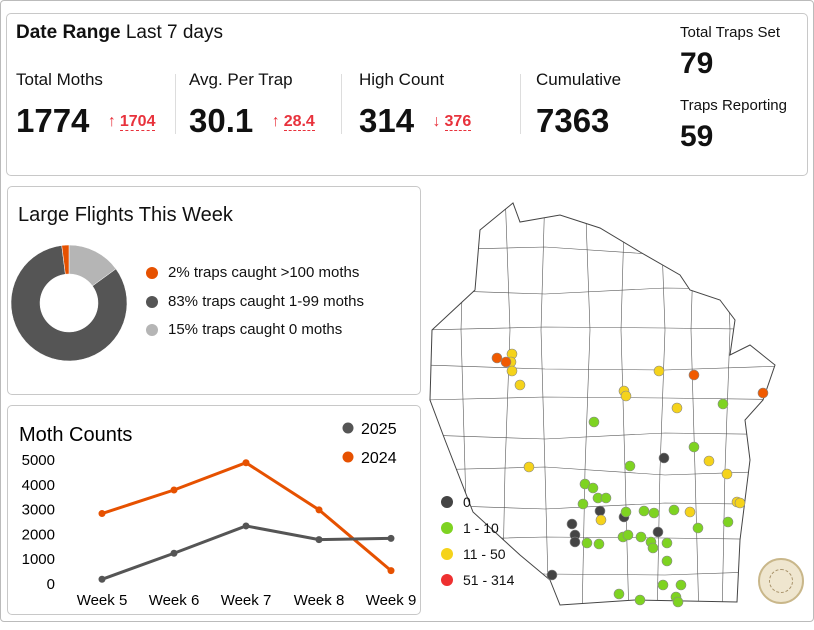 This screenshot has width=814, height=630. I want to click on y-tick-label: 5000, so click(38, 460).